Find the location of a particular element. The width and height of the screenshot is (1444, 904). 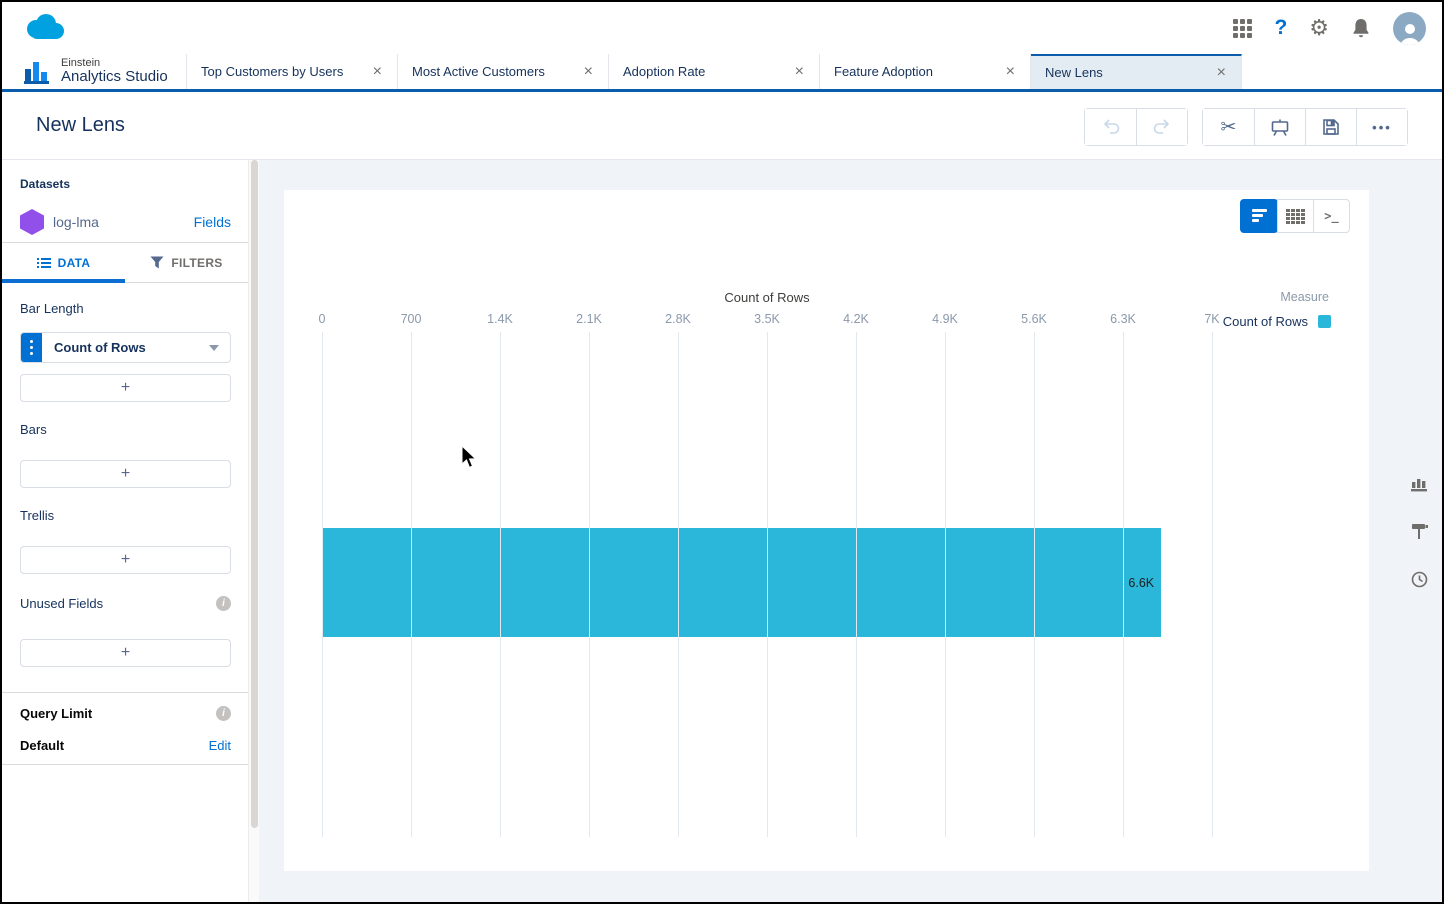

chart-mode-button is located at coordinates (1259, 216).